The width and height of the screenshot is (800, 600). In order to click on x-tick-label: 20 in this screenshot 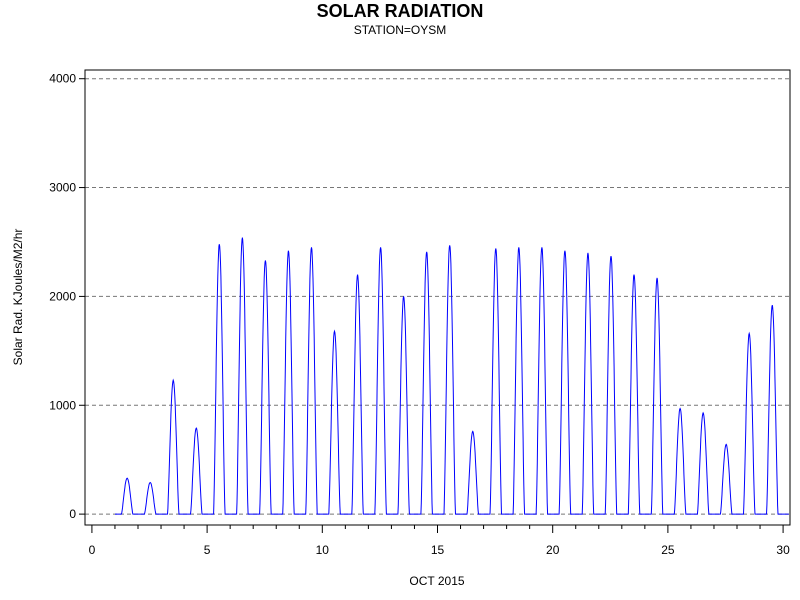, I will do `click(553, 550)`.